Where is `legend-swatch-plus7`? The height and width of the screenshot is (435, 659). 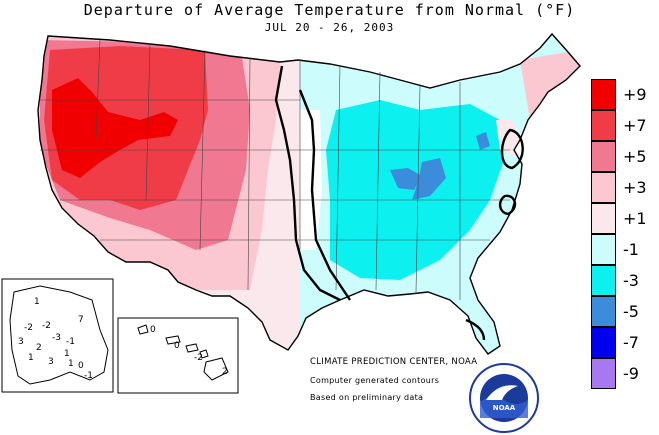
legend-swatch-plus7 is located at coordinates (603, 125).